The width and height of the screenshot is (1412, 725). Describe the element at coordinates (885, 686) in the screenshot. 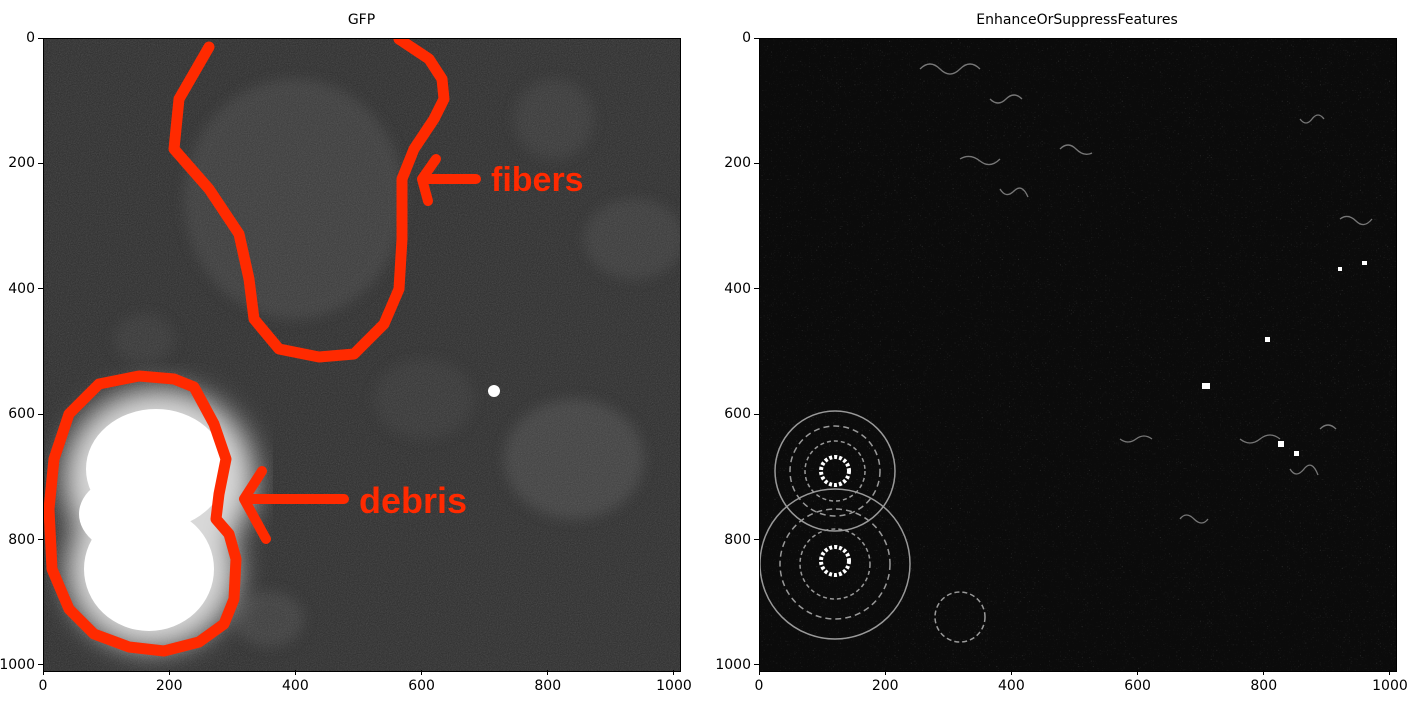

I see `enhance-x-tick-label: 200` at that location.